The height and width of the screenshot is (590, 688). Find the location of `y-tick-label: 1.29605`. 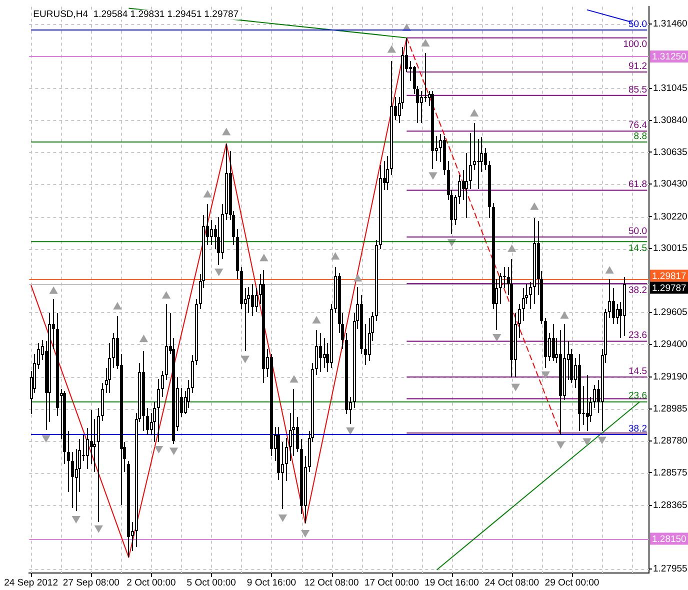

y-tick-label: 1.29605 is located at coordinates (670, 312).